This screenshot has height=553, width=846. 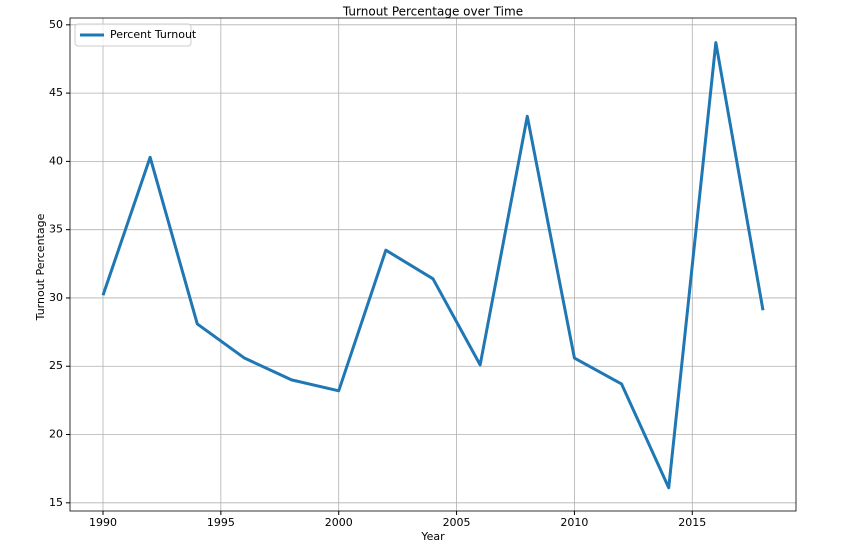 What do you see at coordinates (153, 34) in the screenshot?
I see `legend-label: Percent Turnout` at bounding box center [153, 34].